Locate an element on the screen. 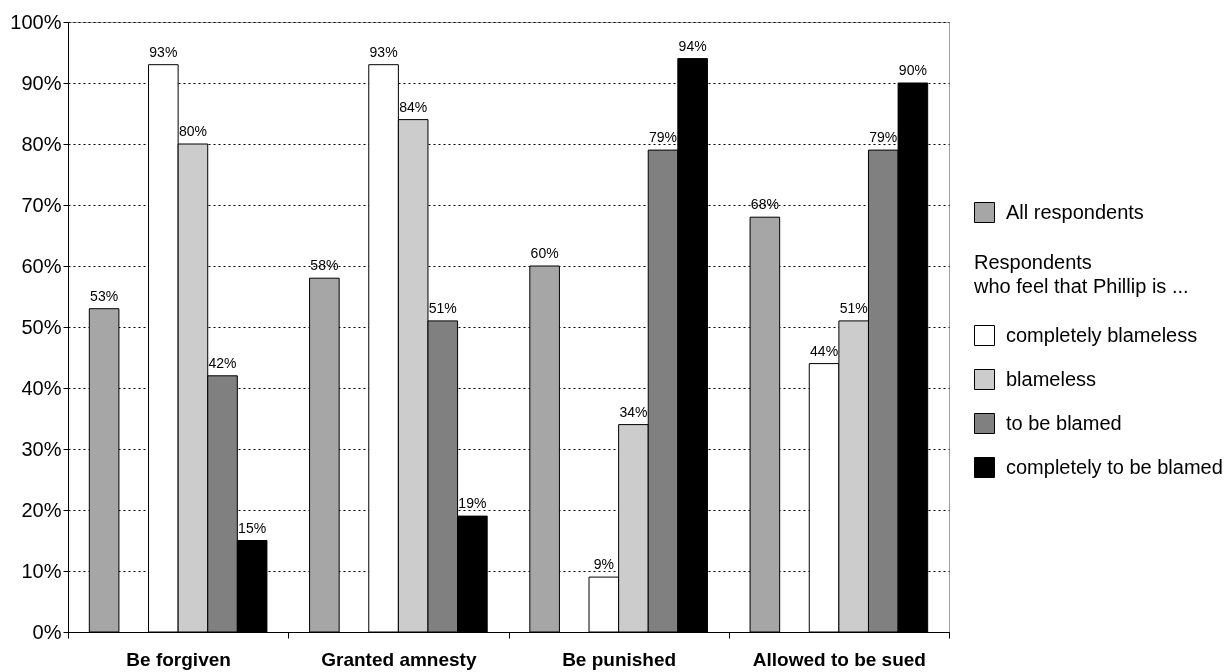  data-label: 44% is located at coordinates (824, 350).